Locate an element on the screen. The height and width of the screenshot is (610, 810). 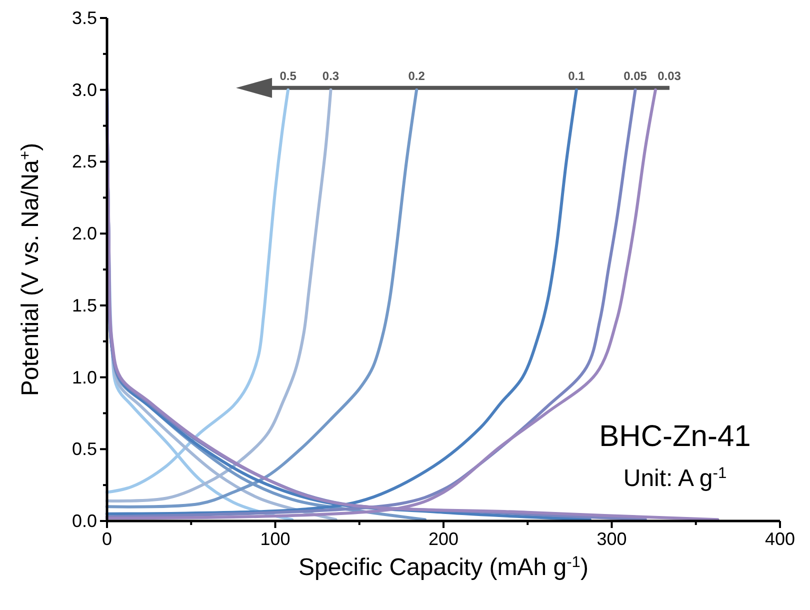
series-label: 0.2 is located at coordinates (417, 75).